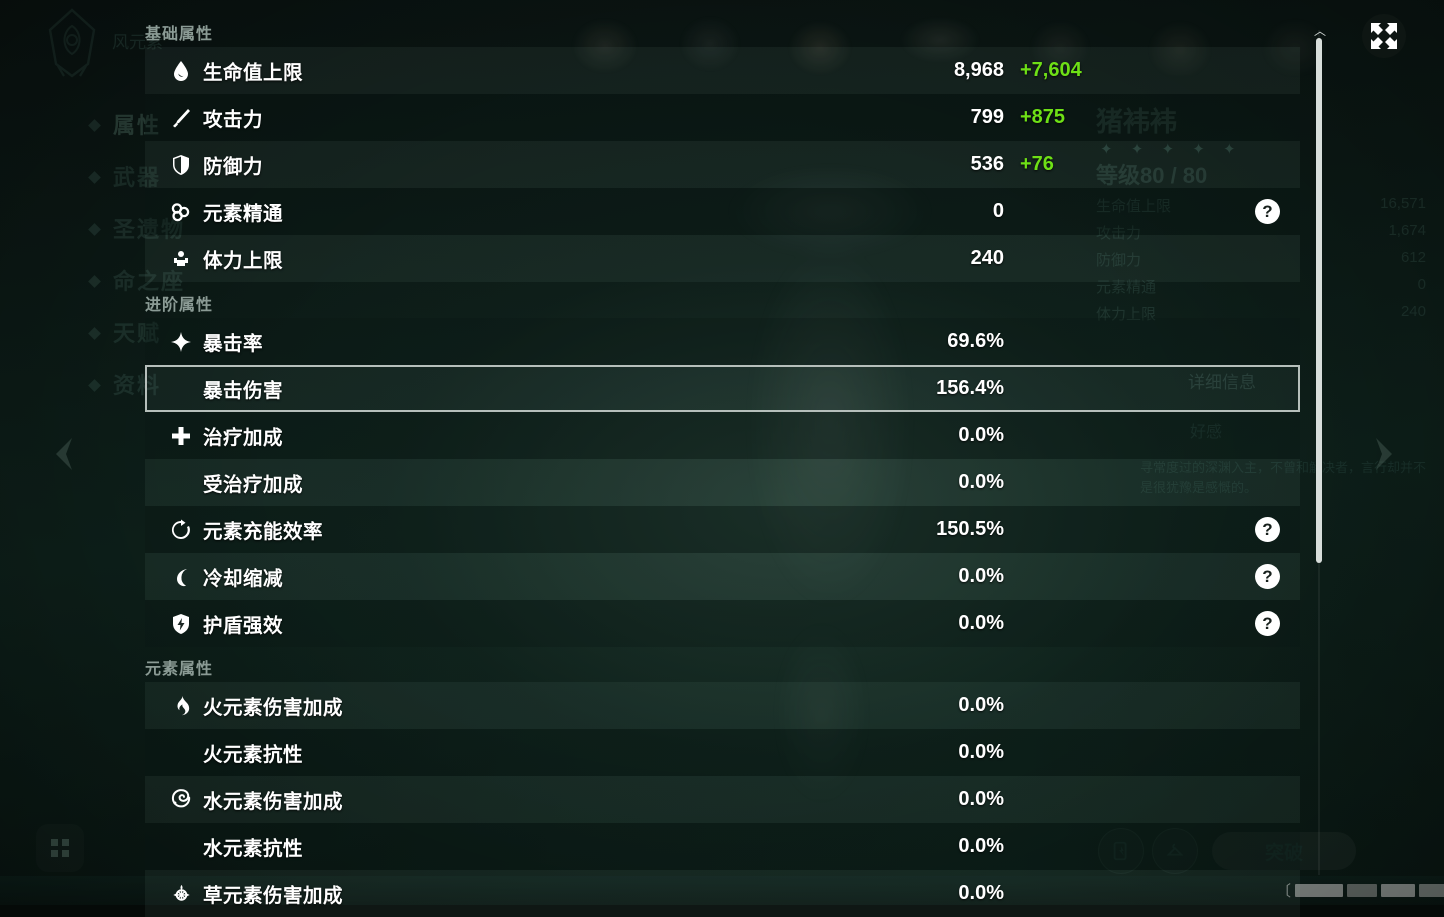 The height and width of the screenshot is (917, 1444). I want to click on stat-label: 火元素伤害加成, so click(273, 708).